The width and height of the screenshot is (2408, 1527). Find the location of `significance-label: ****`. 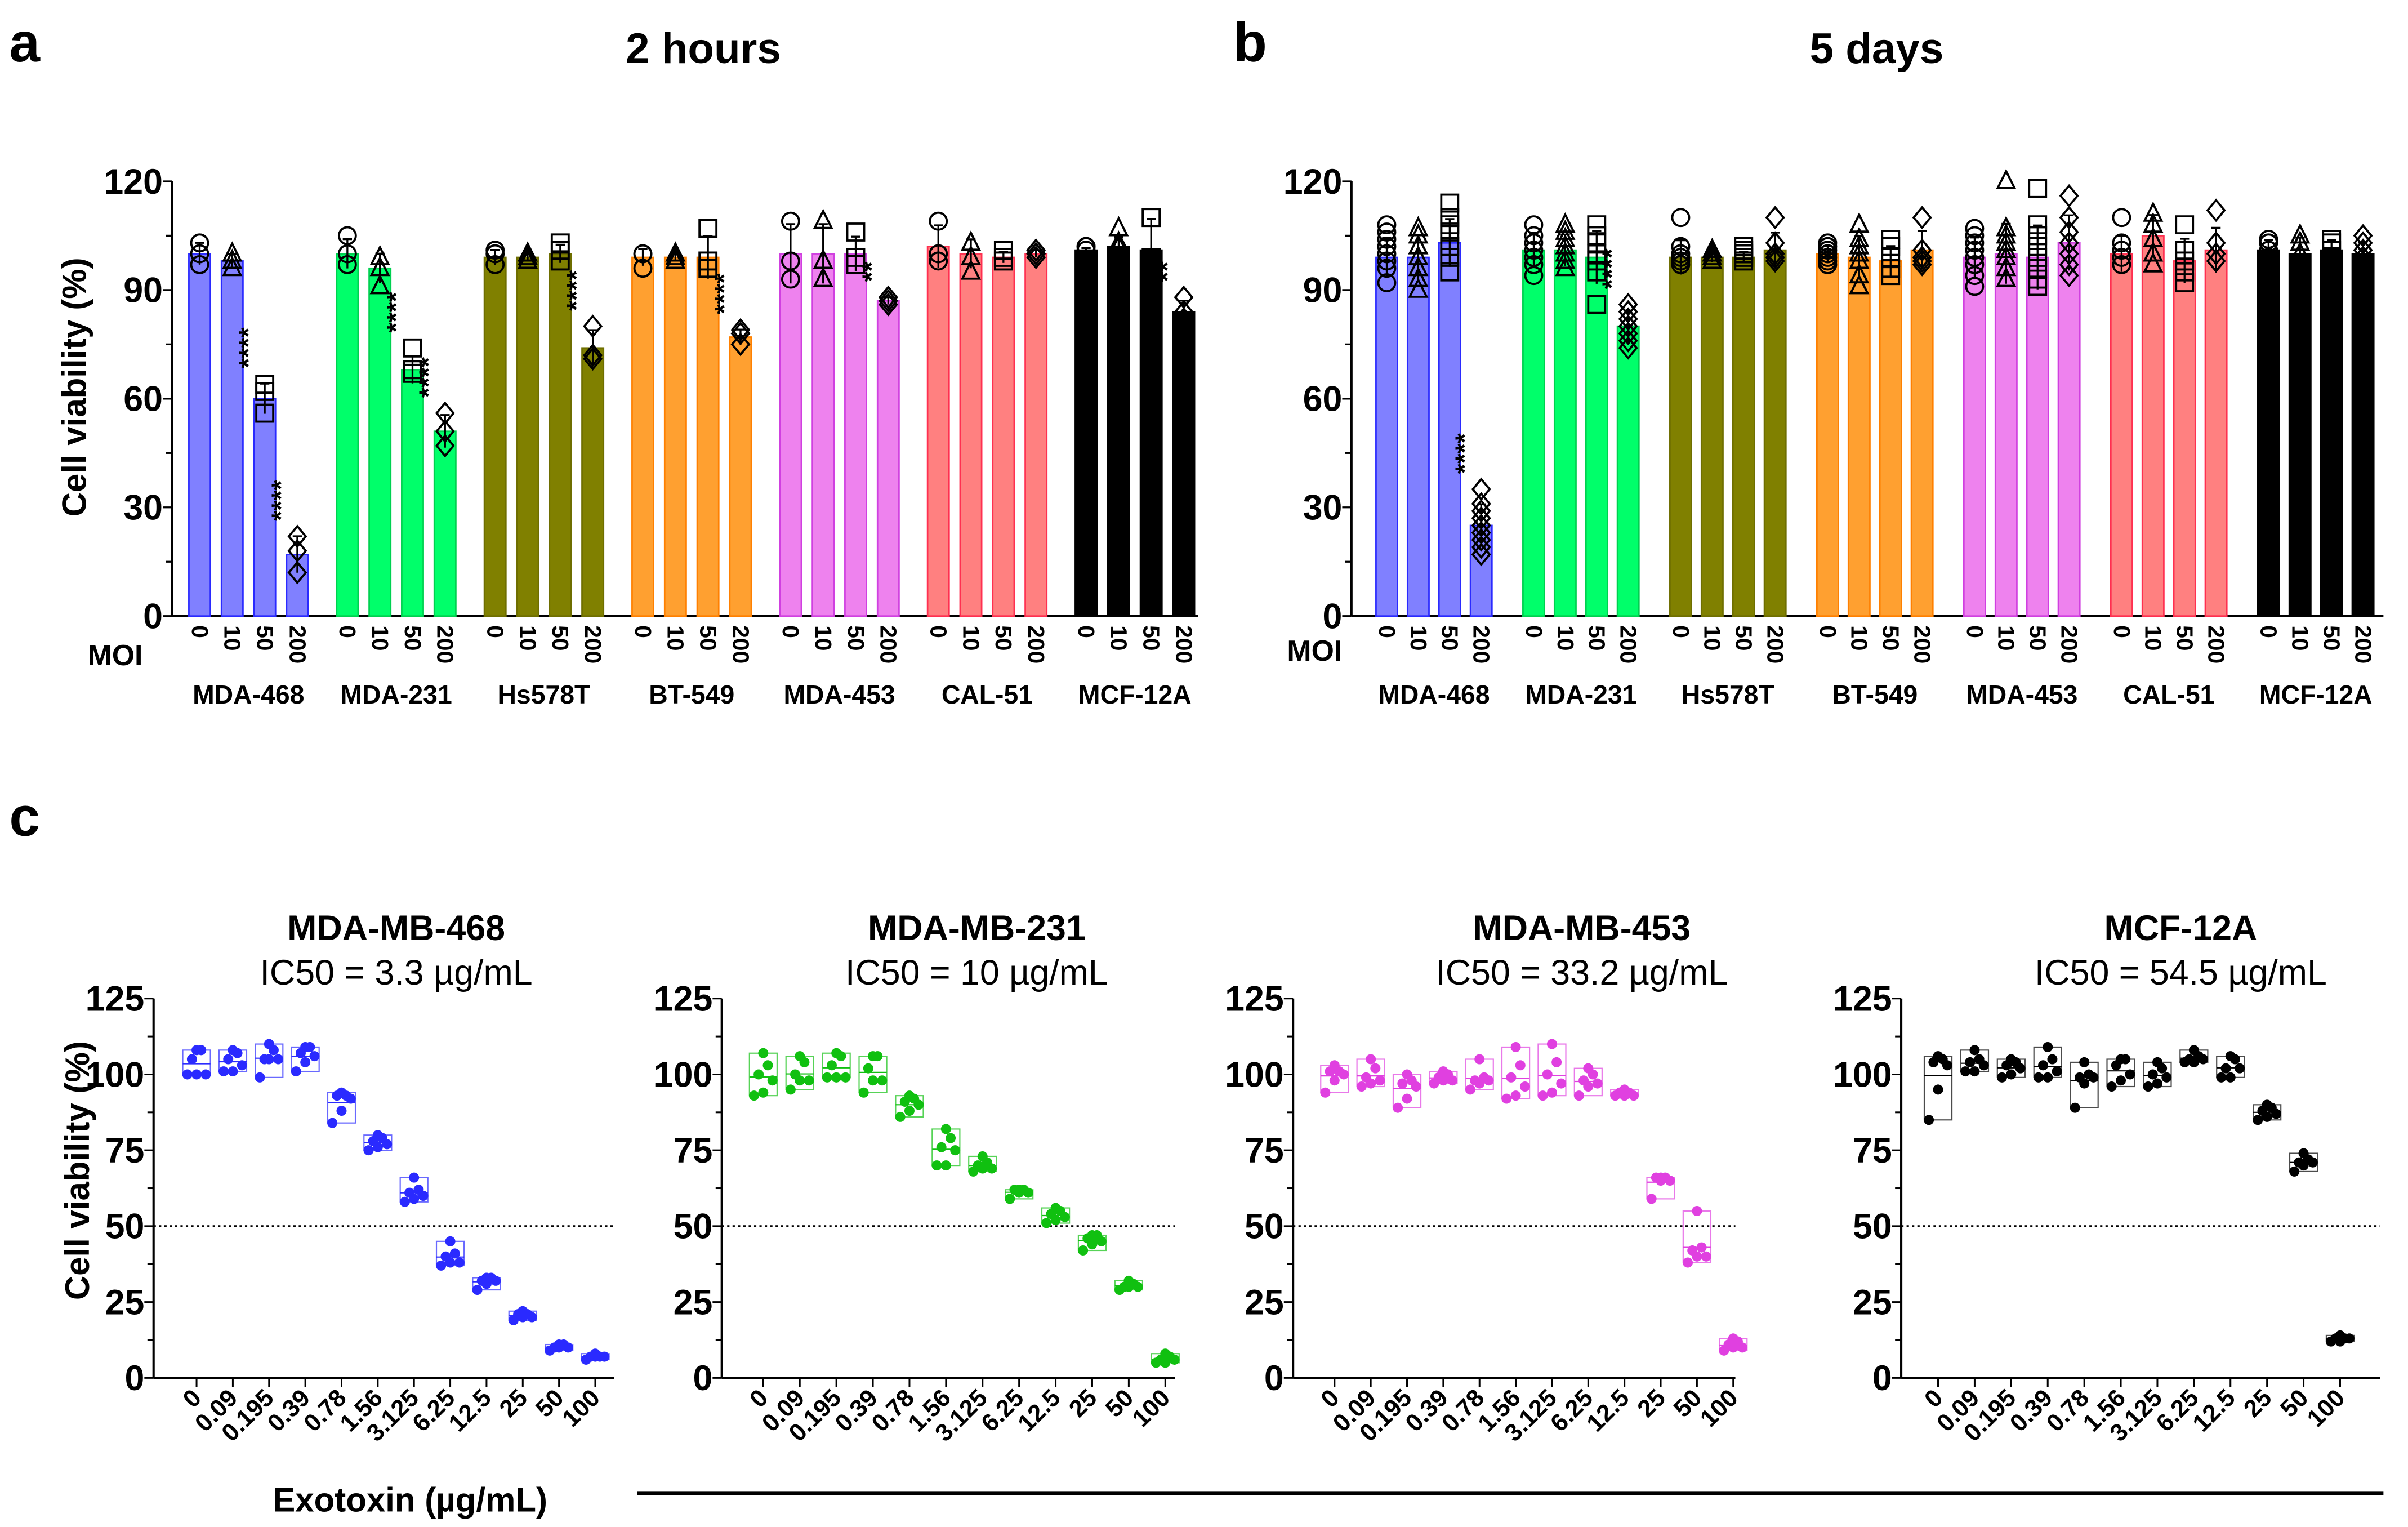

significance-label: **** is located at coordinates (723, 294).